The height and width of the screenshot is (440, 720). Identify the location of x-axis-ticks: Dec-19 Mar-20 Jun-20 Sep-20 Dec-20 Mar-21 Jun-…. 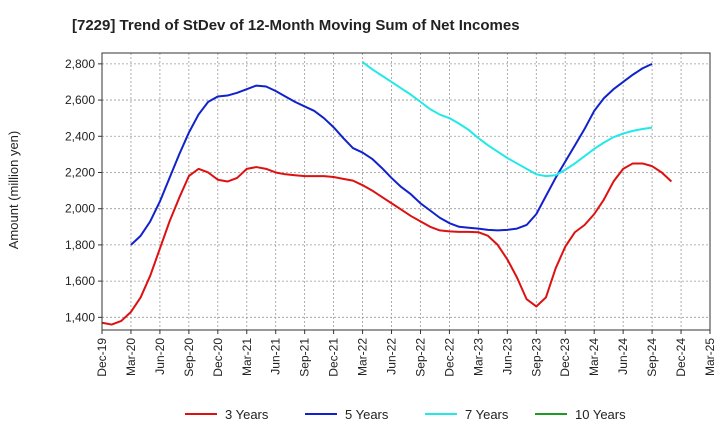
(406, 353).